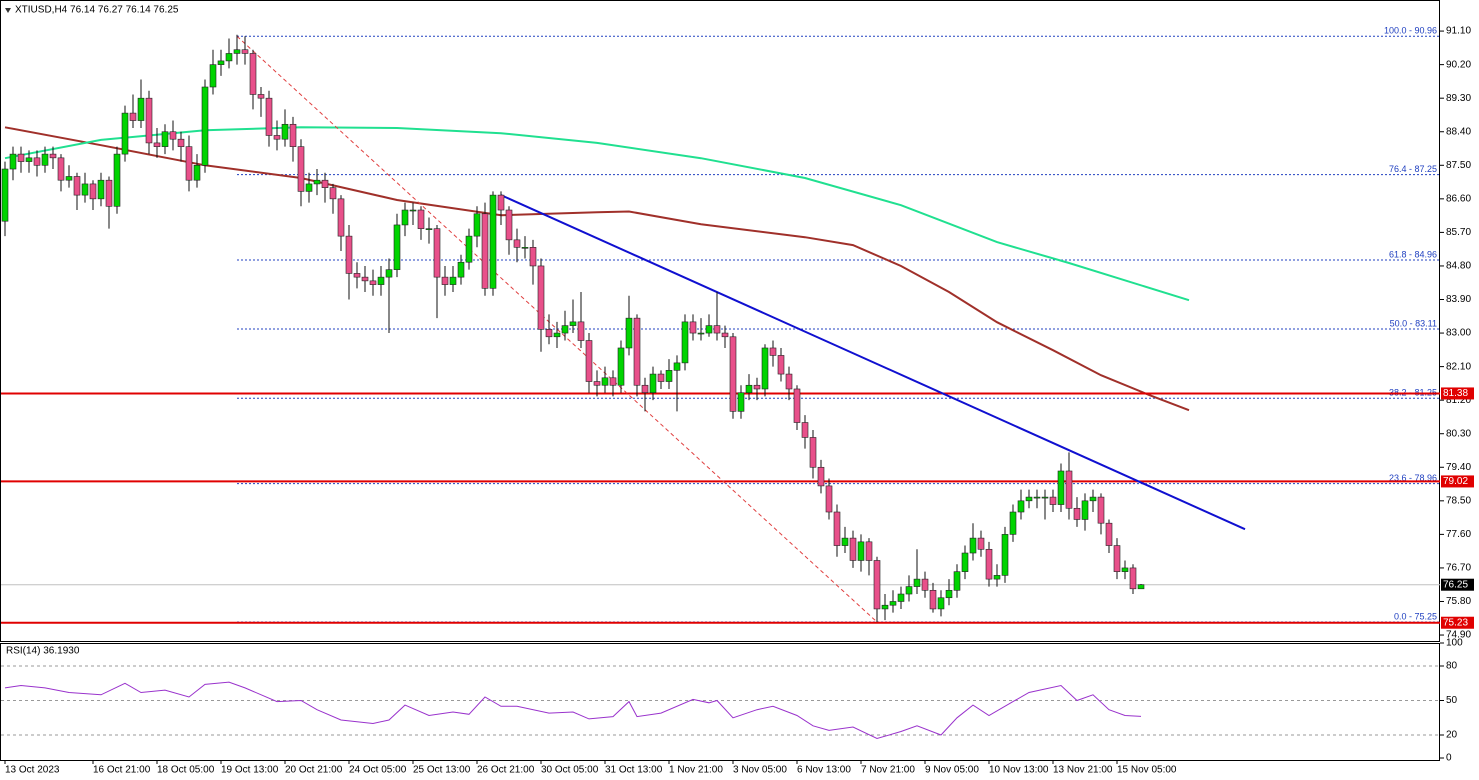  What do you see at coordinates (1452, 735) in the screenshot?
I see `y-tick-label: 20` at bounding box center [1452, 735].